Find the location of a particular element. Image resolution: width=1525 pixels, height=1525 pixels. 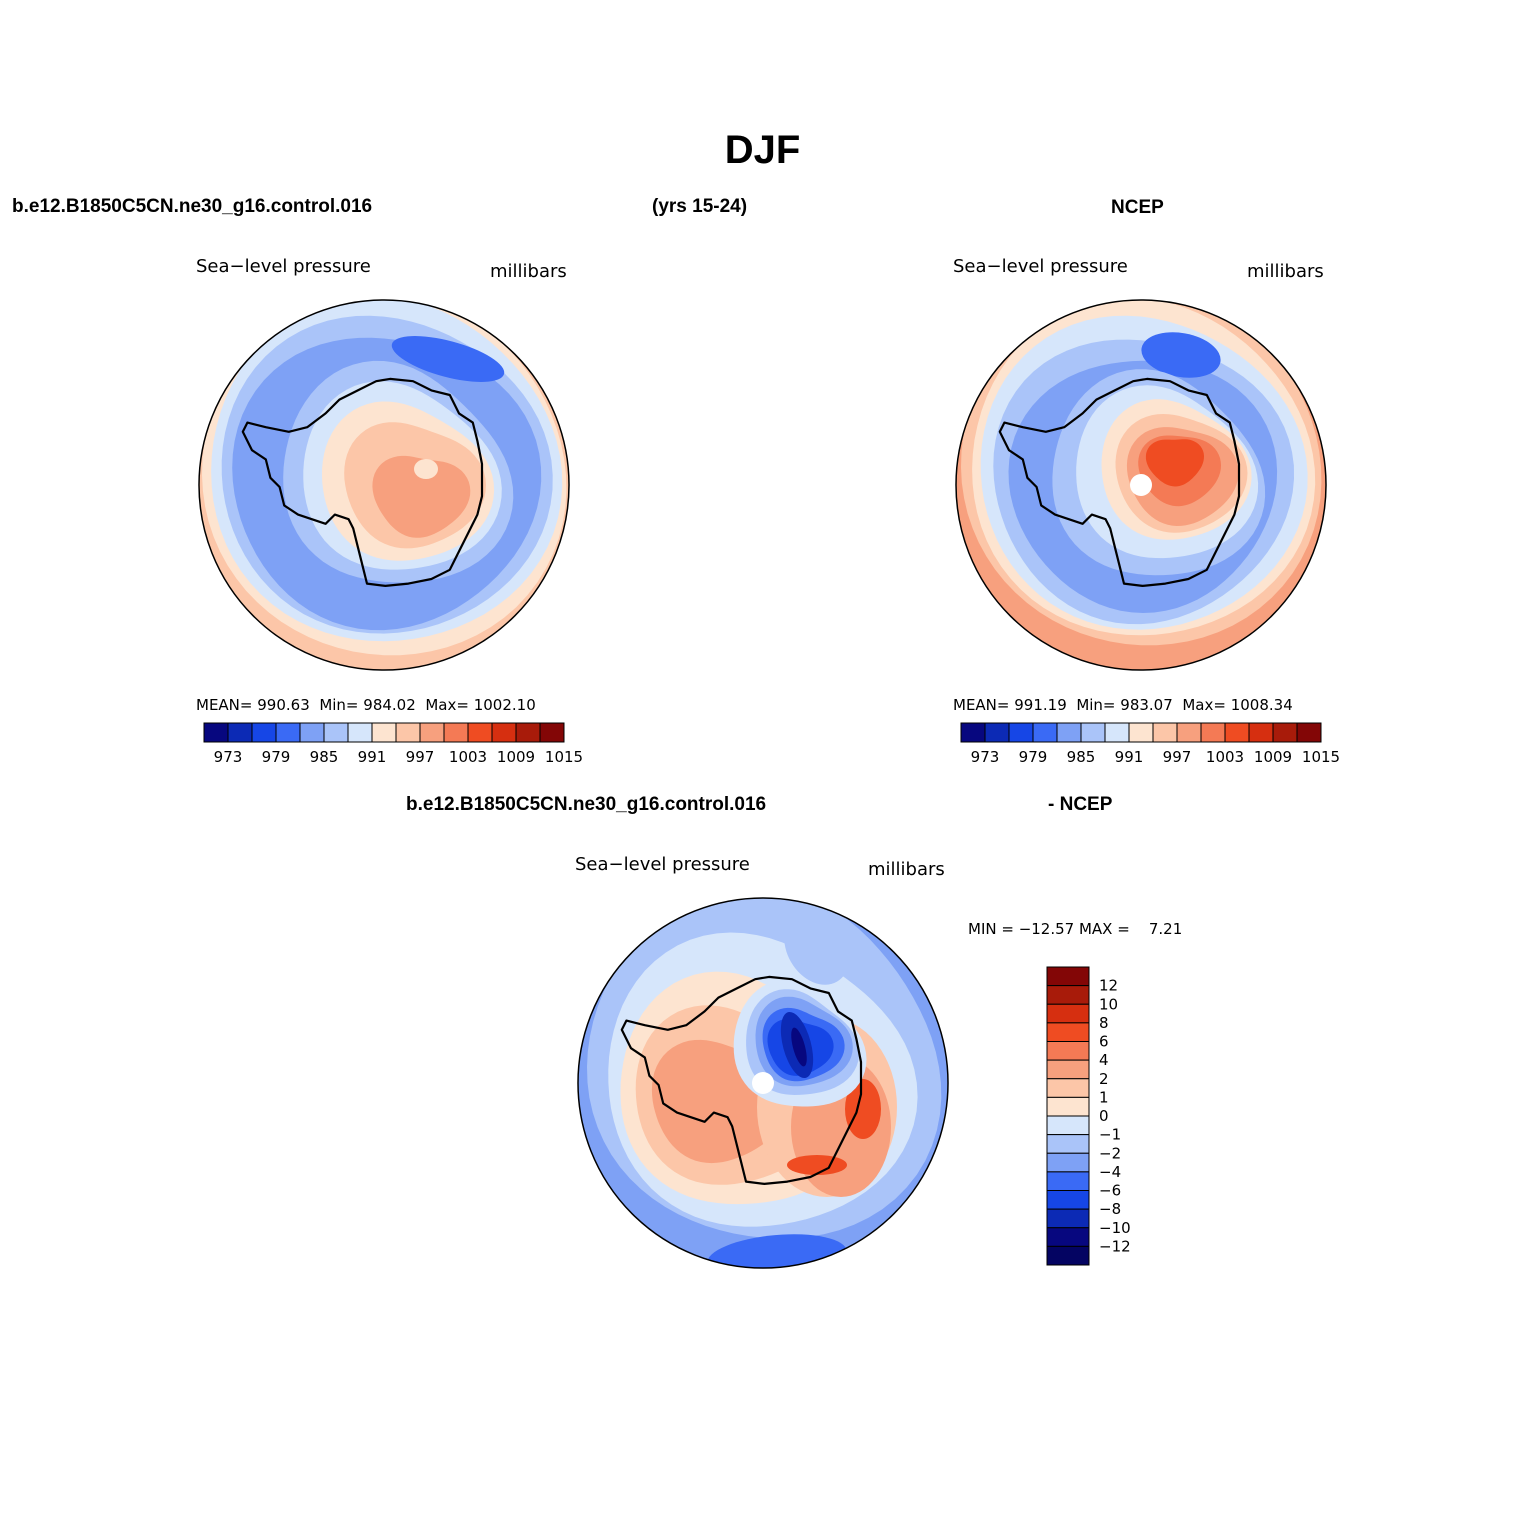

obs-colorbar-tick-label: 979 is located at coordinates (1033, 757).